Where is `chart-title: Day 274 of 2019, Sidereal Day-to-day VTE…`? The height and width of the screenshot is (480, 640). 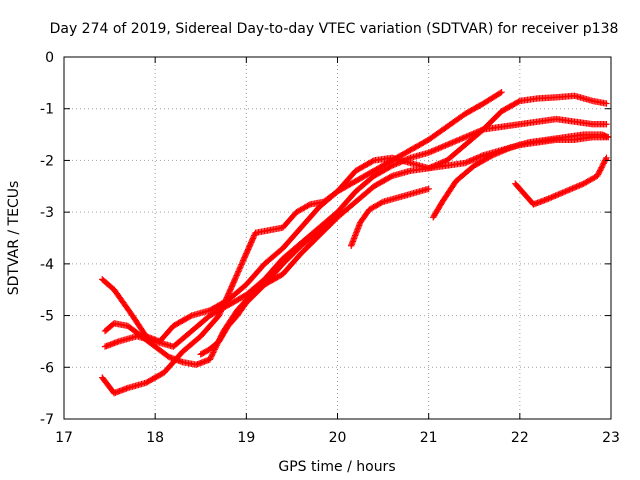 chart-title: Day 274 of 2019, Sidereal Day-to-day VTE… is located at coordinates (334, 29).